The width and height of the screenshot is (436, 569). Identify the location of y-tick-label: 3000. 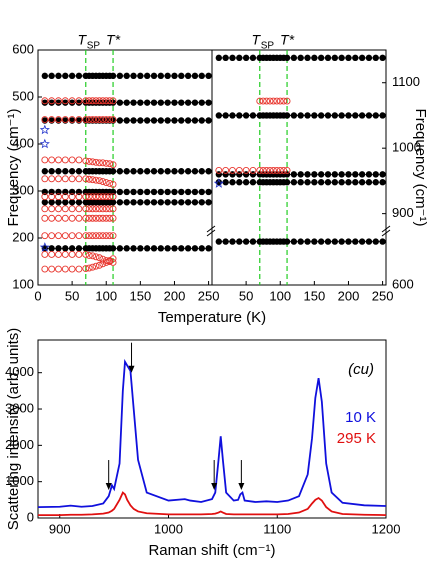
(19, 407).